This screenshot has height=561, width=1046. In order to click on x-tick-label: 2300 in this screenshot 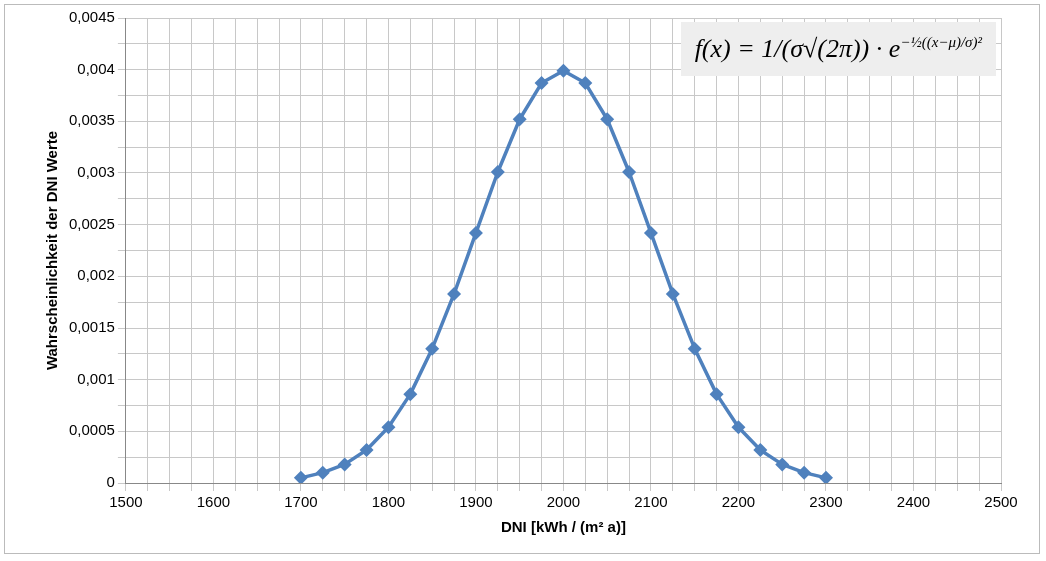, I will do `click(826, 502)`.